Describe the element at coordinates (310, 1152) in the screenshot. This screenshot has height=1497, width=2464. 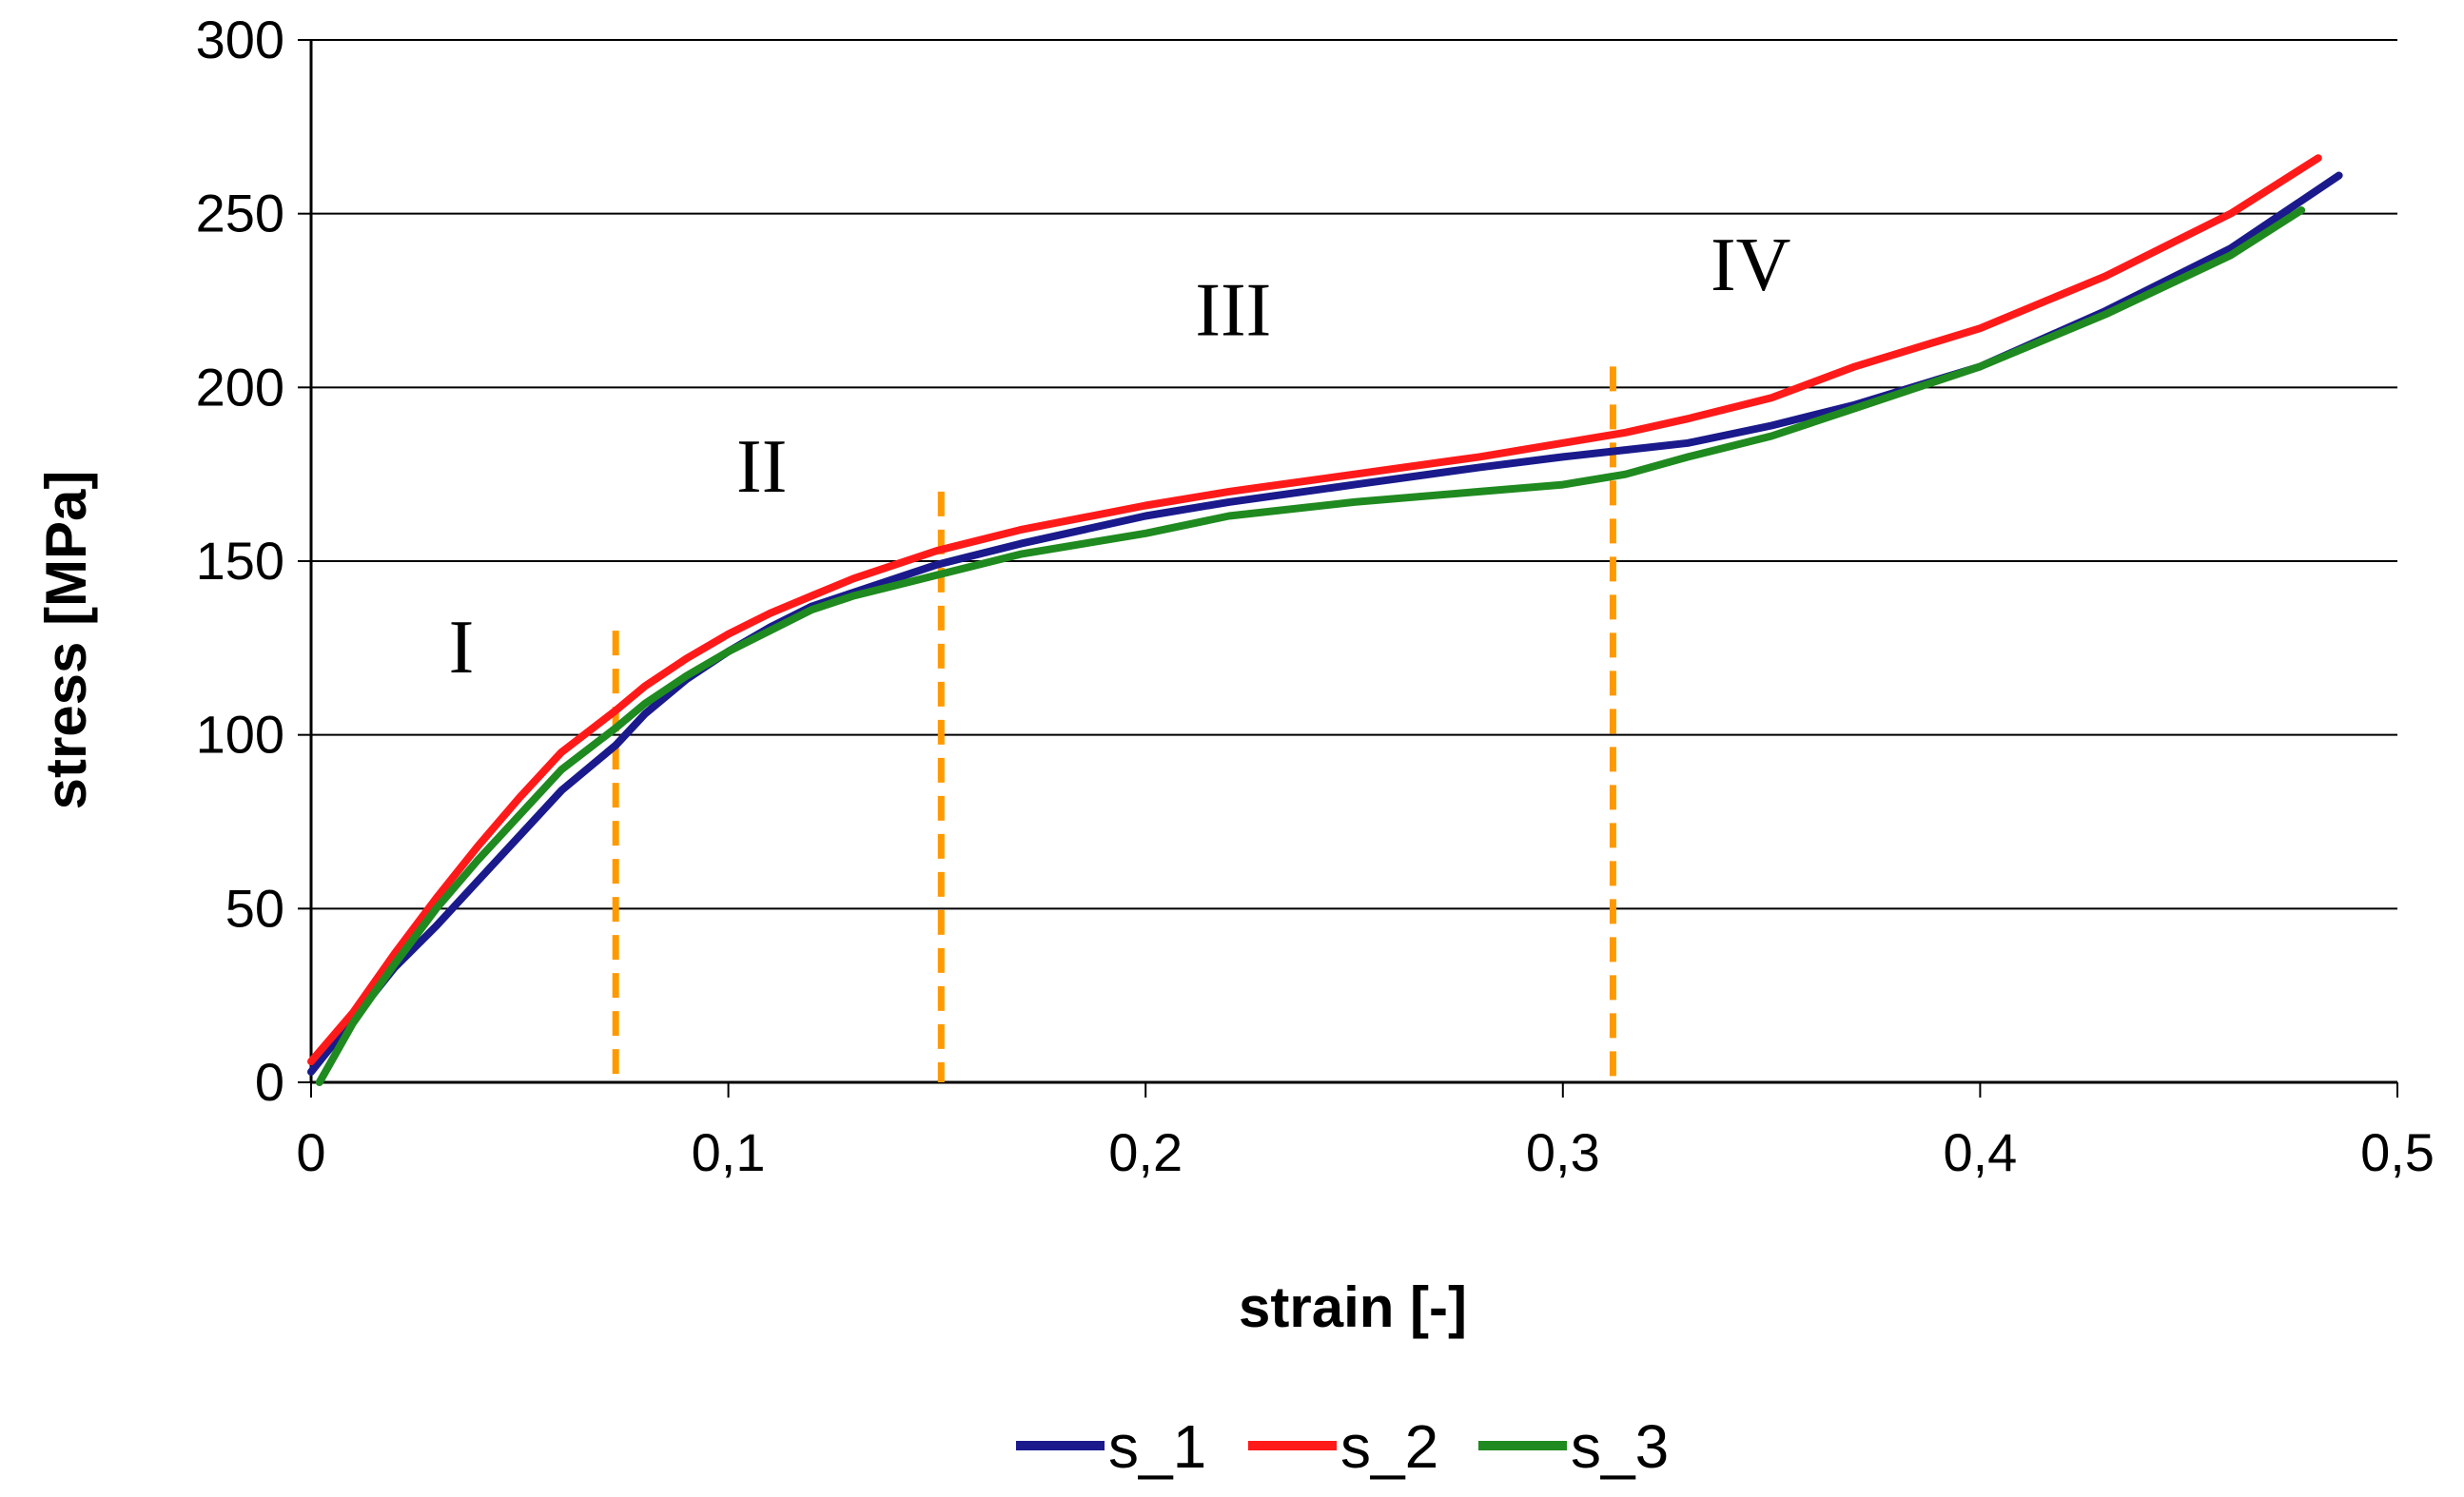
I see `x-tick-label: 0` at that location.